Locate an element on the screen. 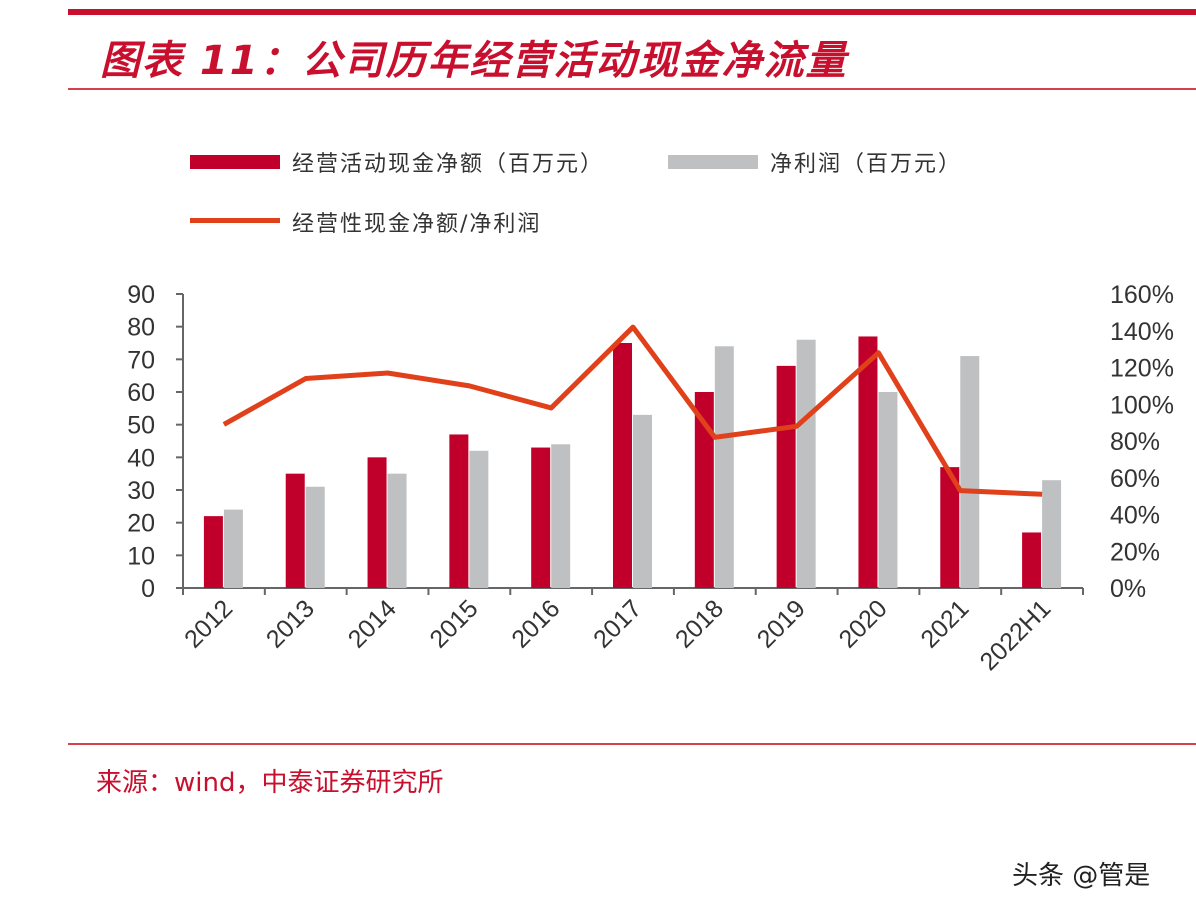  y-tick-label: 50 is located at coordinates (141, 426).